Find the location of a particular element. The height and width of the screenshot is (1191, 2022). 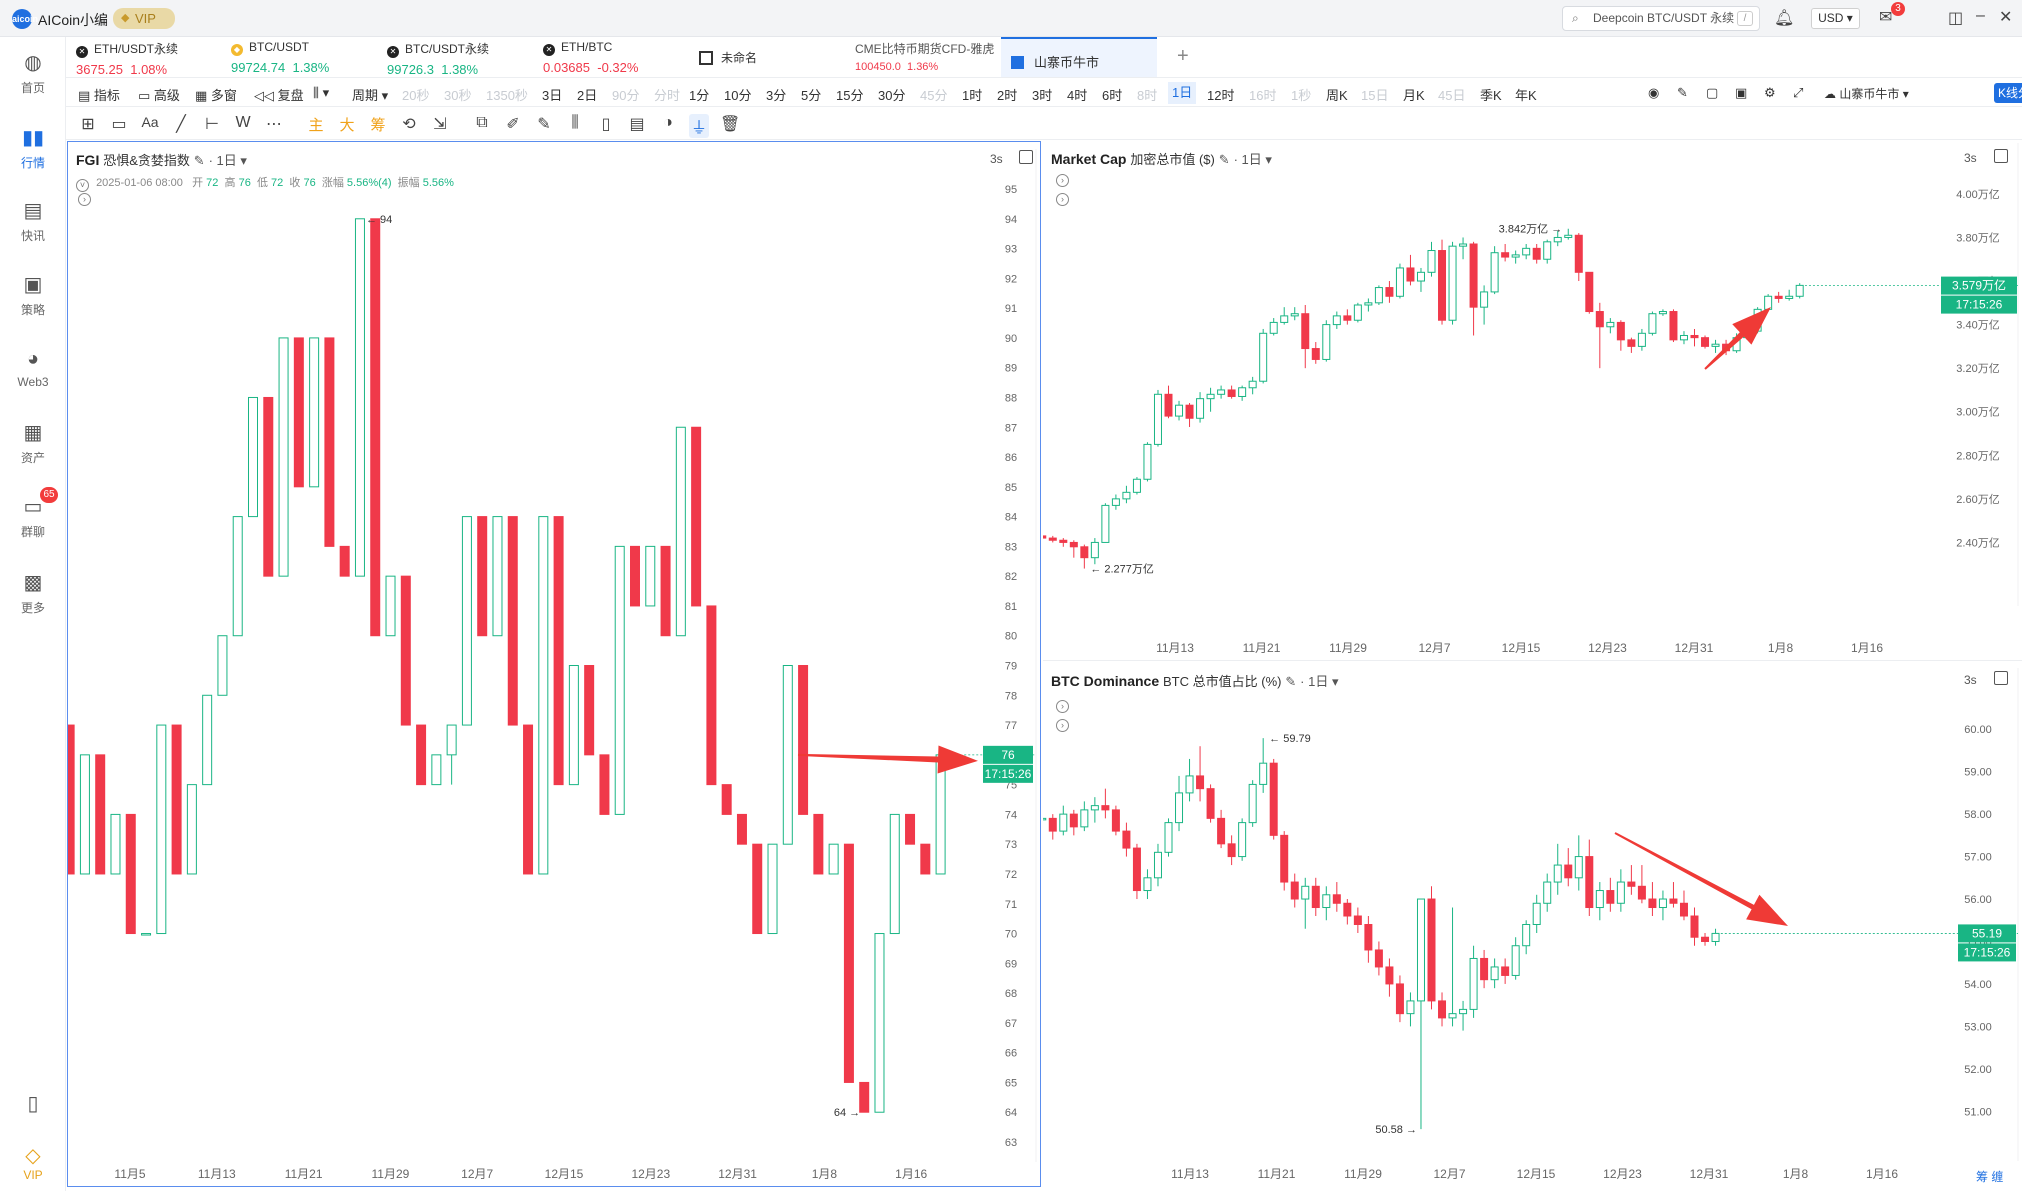

period-5: 90分 is located at coordinates (626, 95).